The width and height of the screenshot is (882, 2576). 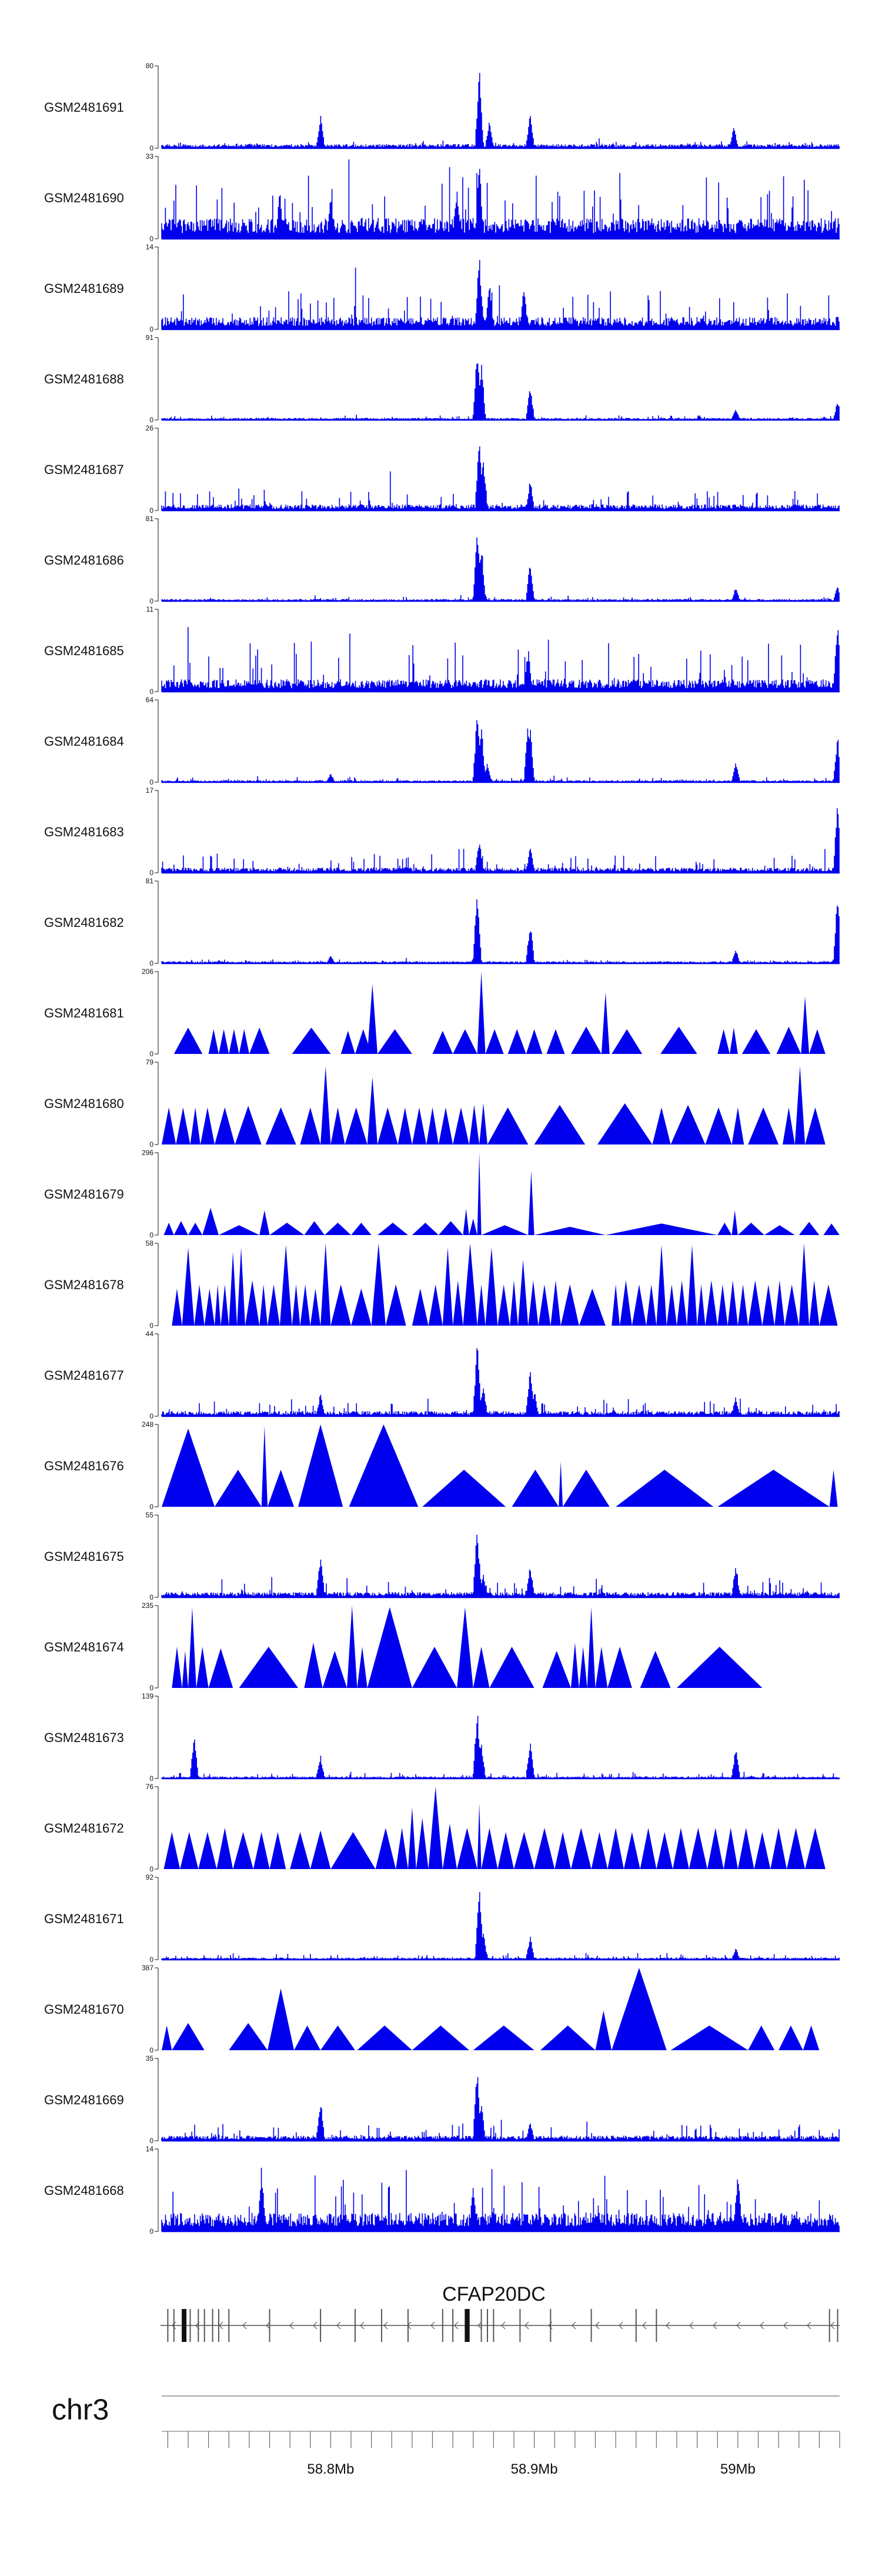 What do you see at coordinates (442, 831) in the screenshot?
I see `track: GSM2481683 17 0` at bounding box center [442, 831].